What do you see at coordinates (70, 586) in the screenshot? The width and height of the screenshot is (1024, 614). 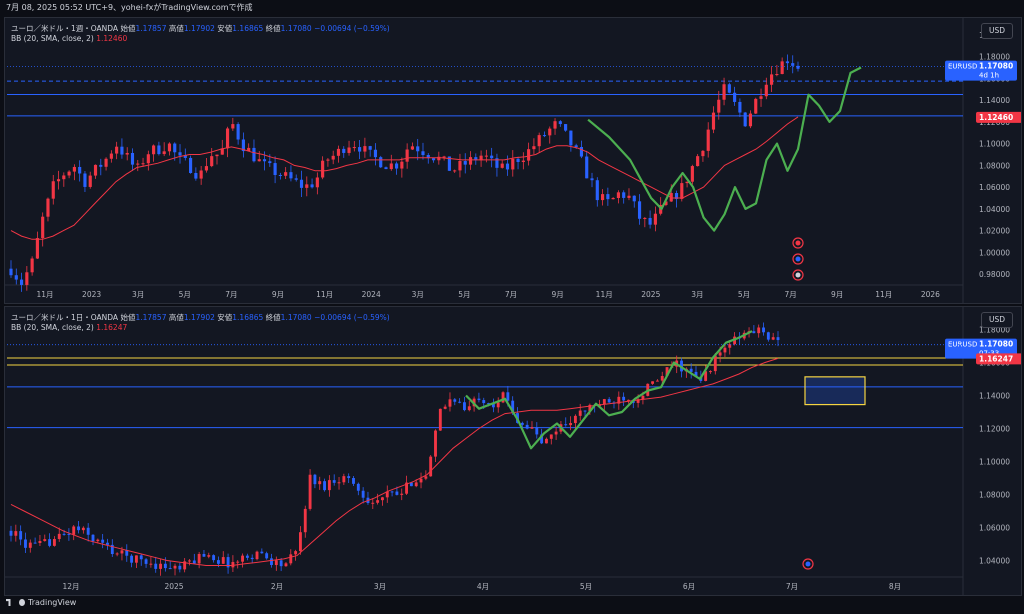 I see `x-tick-label: 12月` at bounding box center [70, 586].